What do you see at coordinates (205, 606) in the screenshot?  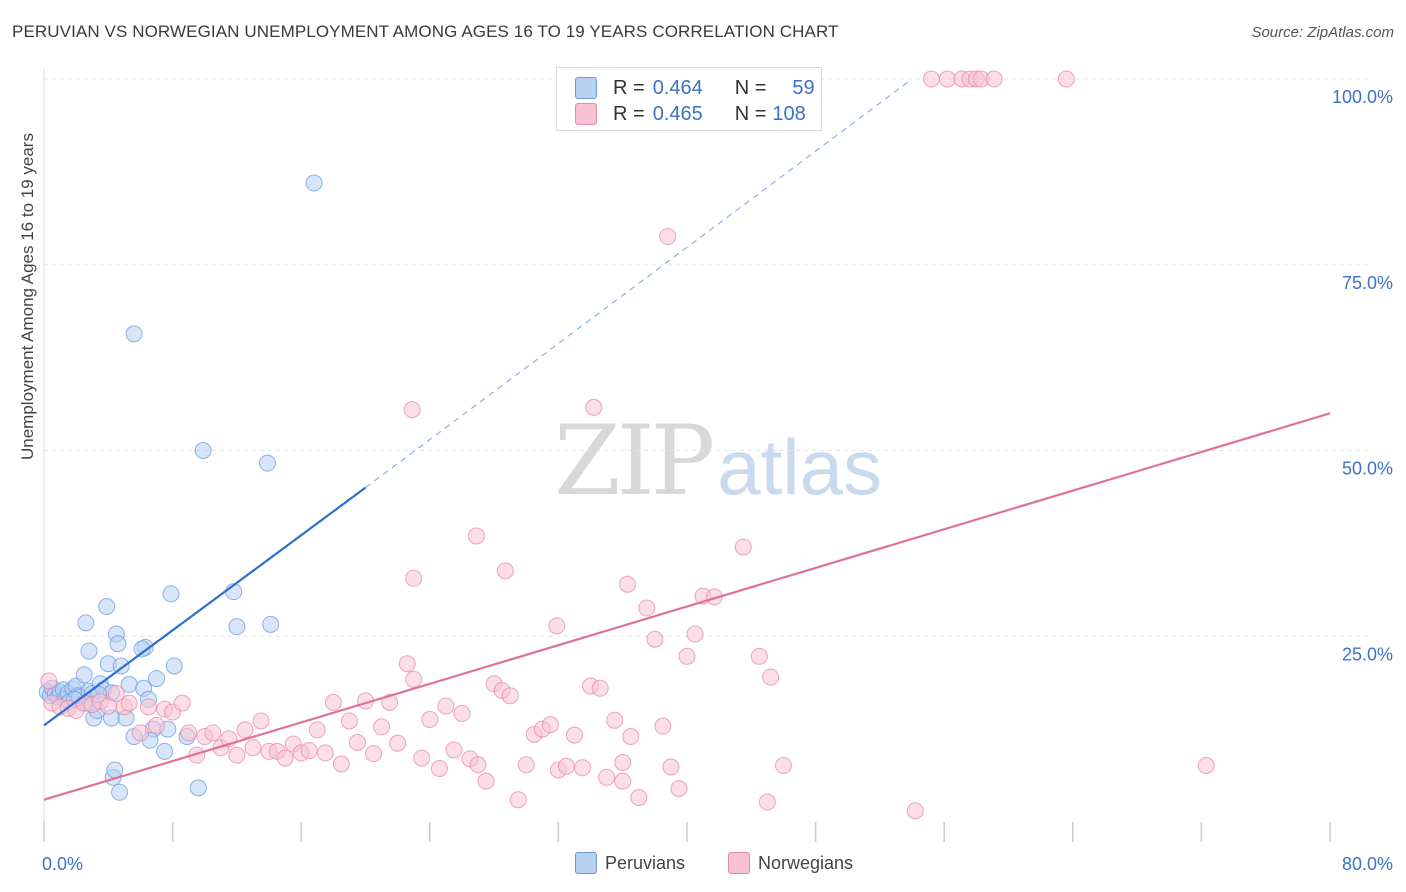 I see `peruvians-trend-line` at bounding box center [205, 606].